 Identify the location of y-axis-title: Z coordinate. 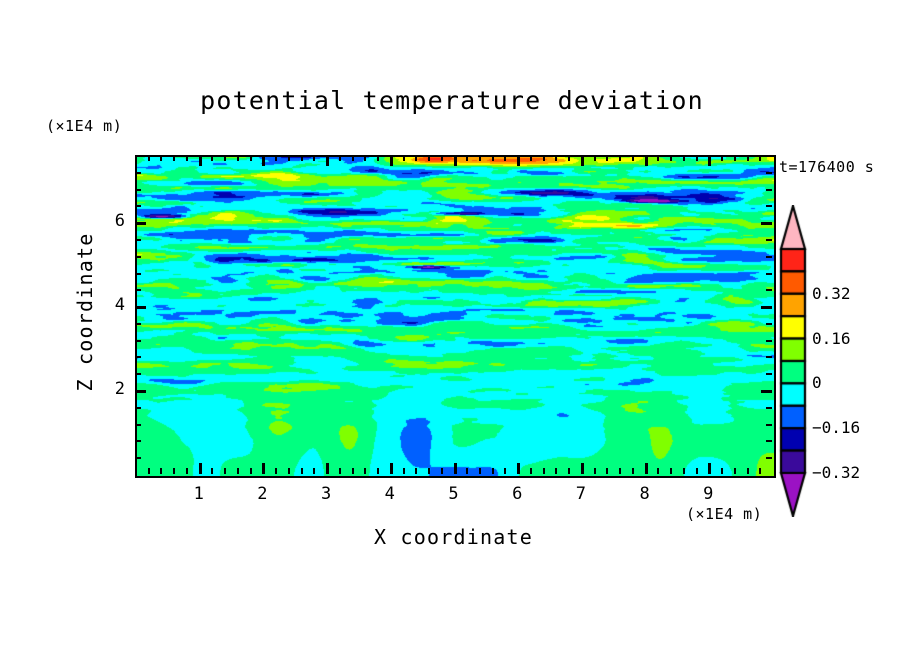
(85, 312).